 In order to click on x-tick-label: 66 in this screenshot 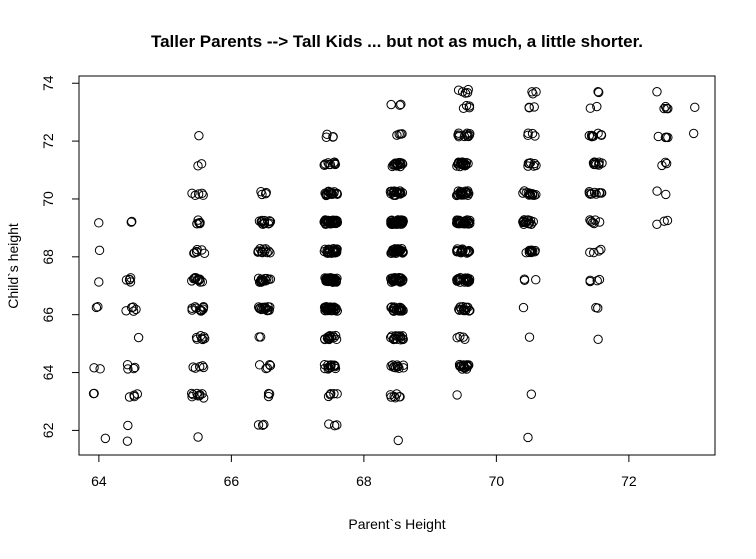, I will do `click(232, 481)`.